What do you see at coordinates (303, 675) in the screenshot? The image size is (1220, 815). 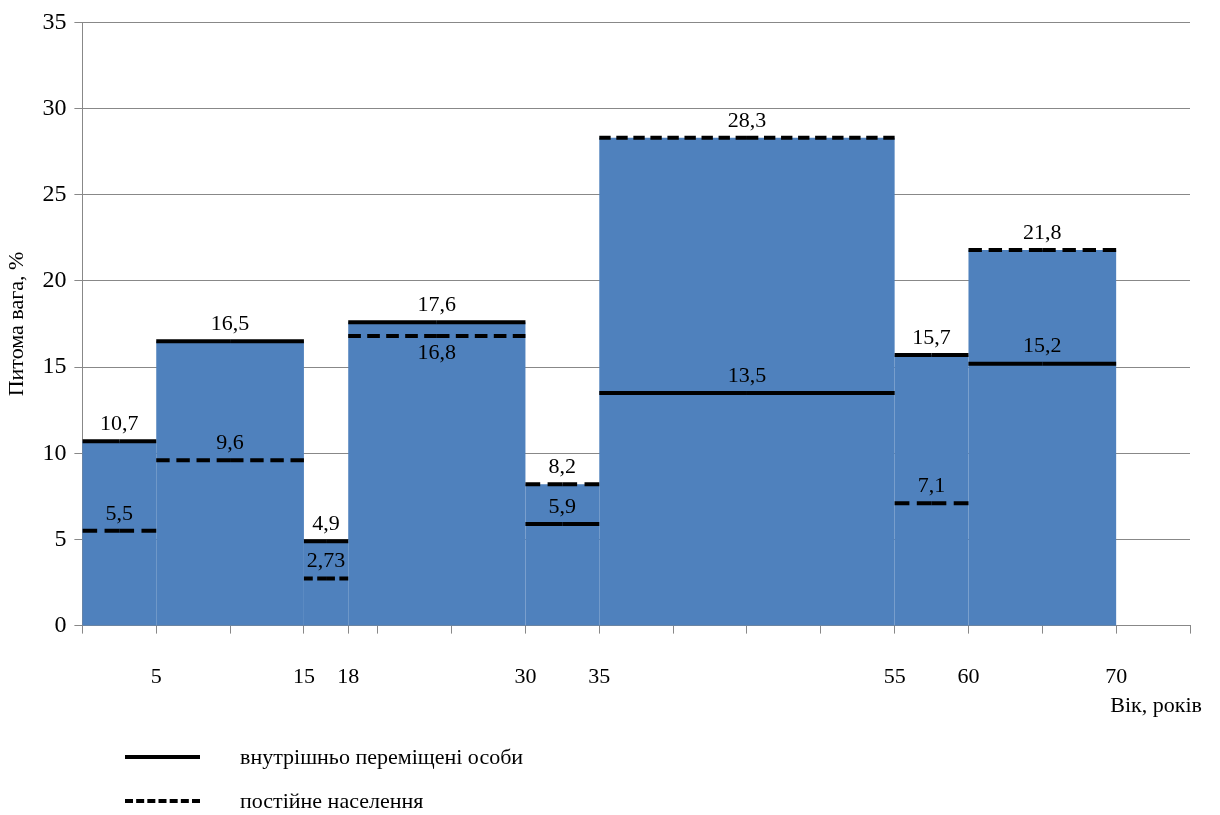 I see `x-tick-label: 15` at bounding box center [303, 675].